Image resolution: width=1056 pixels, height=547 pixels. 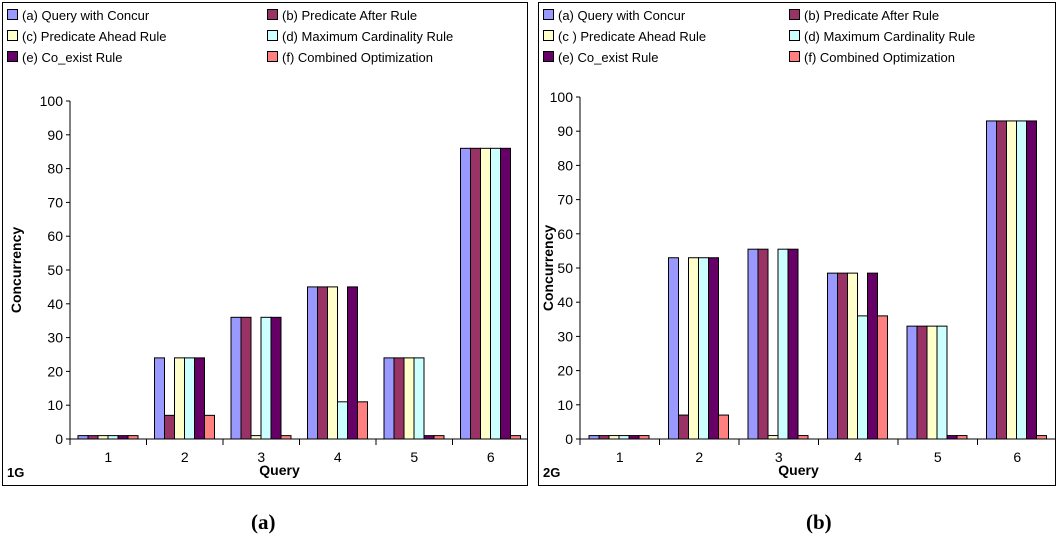 What do you see at coordinates (485, 293) in the screenshot?
I see `bar-c-predicate-ahead-rule-q6` at bounding box center [485, 293].